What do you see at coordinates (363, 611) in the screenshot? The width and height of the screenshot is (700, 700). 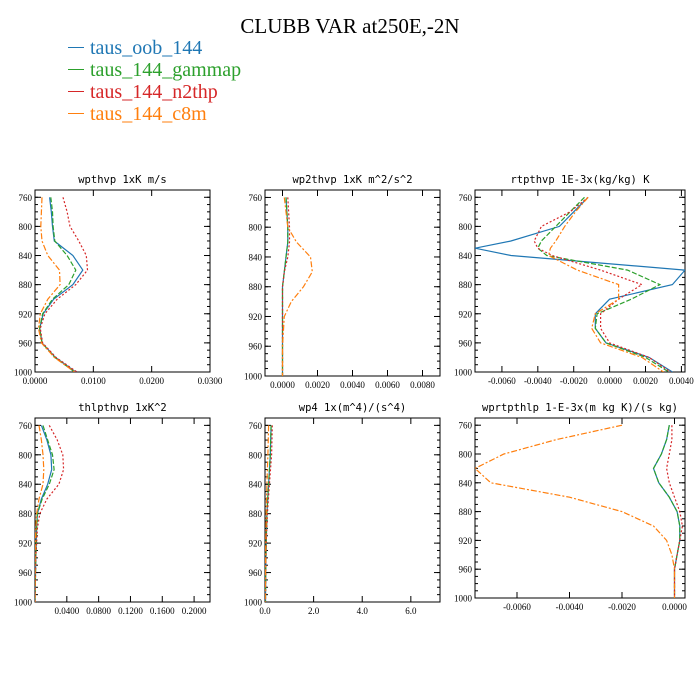 I see `x-tick-label: 4.0` at bounding box center [363, 611].